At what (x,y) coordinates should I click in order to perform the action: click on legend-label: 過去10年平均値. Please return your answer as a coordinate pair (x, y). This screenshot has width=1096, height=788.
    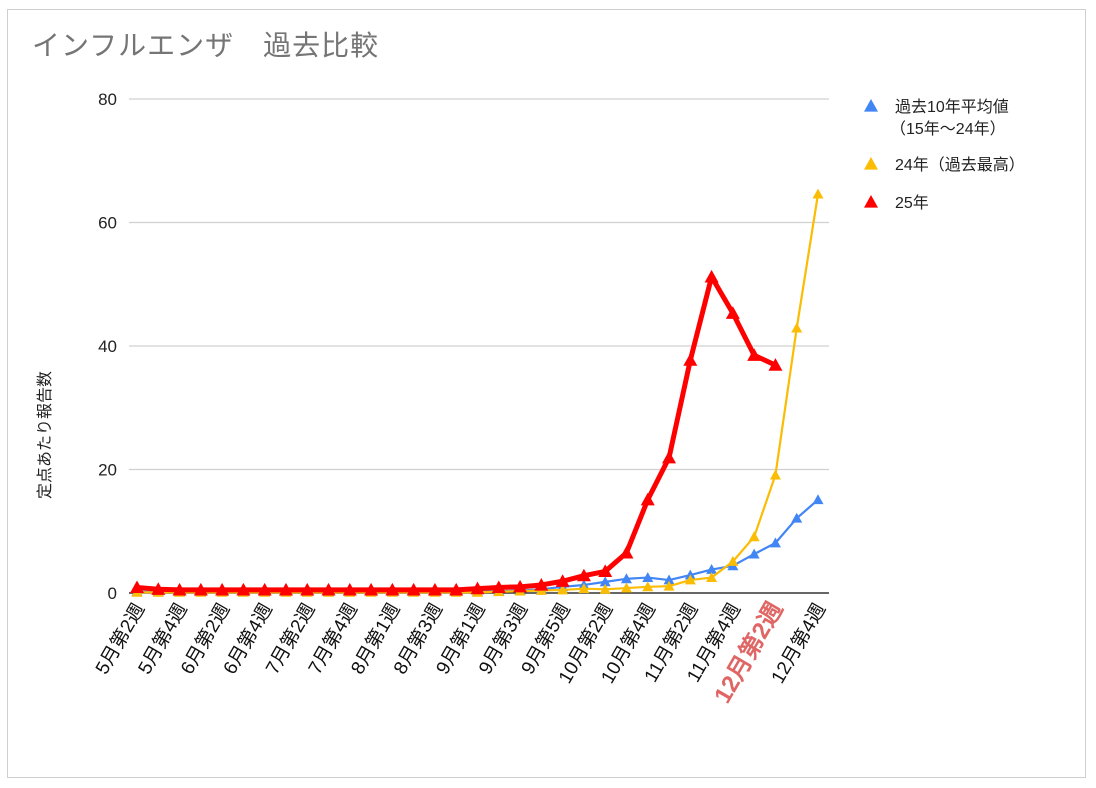
    Looking at the image, I should click on (952, 107).